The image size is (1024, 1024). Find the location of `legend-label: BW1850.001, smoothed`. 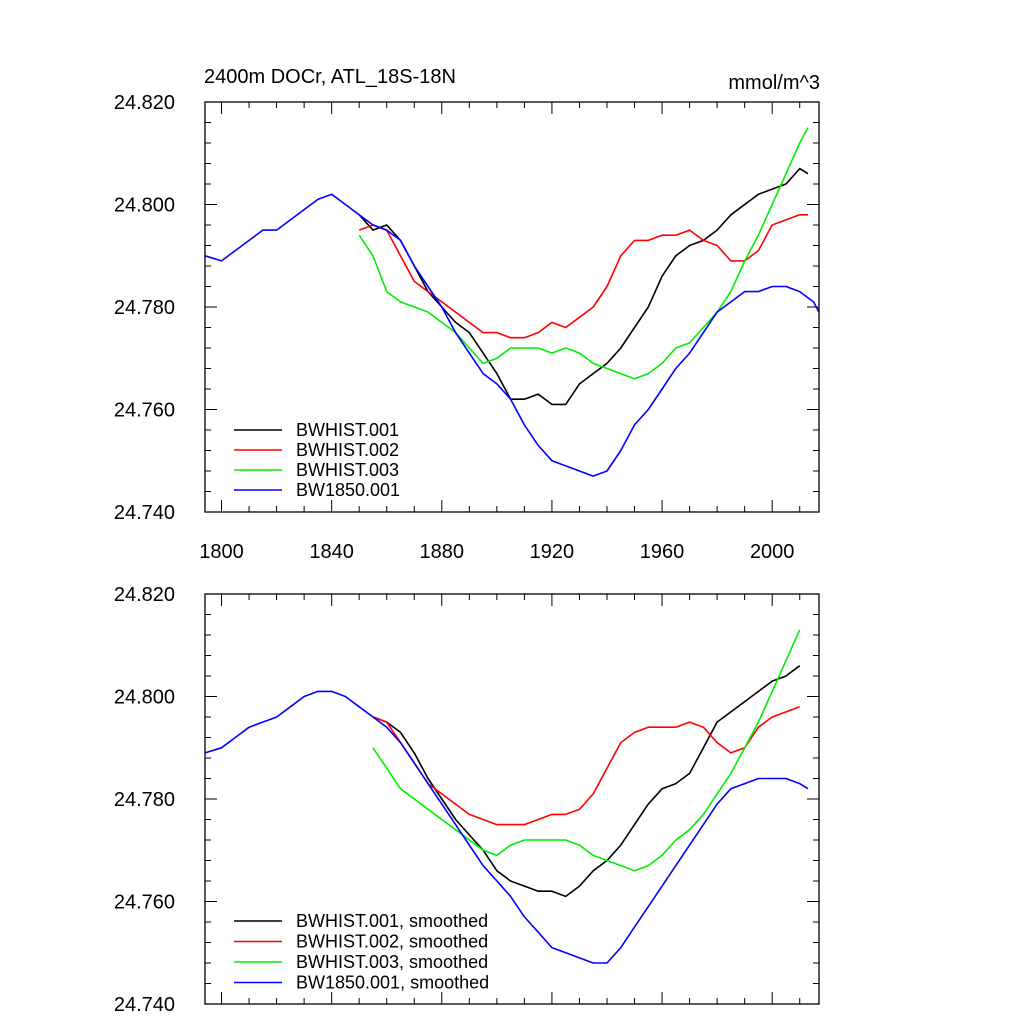

legend-label: BW1850.001, smoothed is located at coordinates (392, 983).